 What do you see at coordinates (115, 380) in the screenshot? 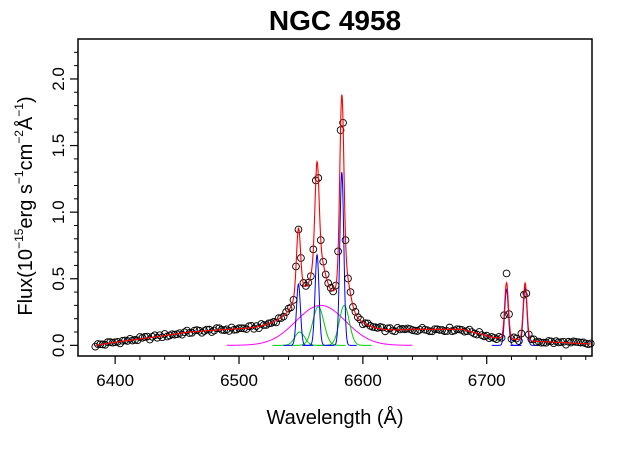
I see `x-tick-label: 6400` at bounding box center [115, 380].